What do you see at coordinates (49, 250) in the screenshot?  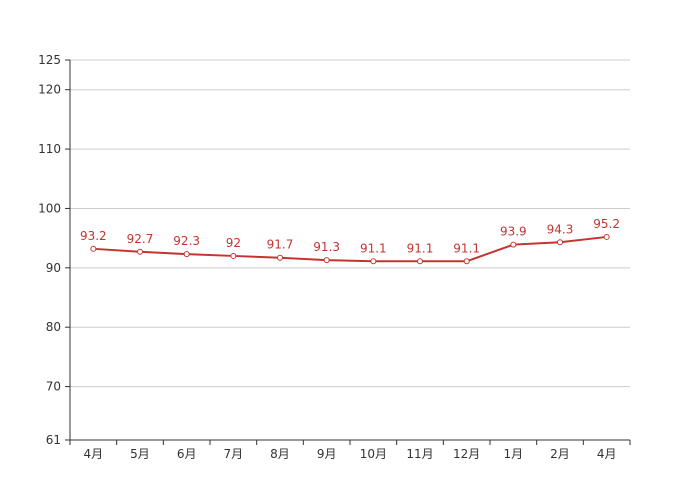 I see `y-tick-labels: 61 70 80 90 100 110 120 125` at bounding box center [49, 250].